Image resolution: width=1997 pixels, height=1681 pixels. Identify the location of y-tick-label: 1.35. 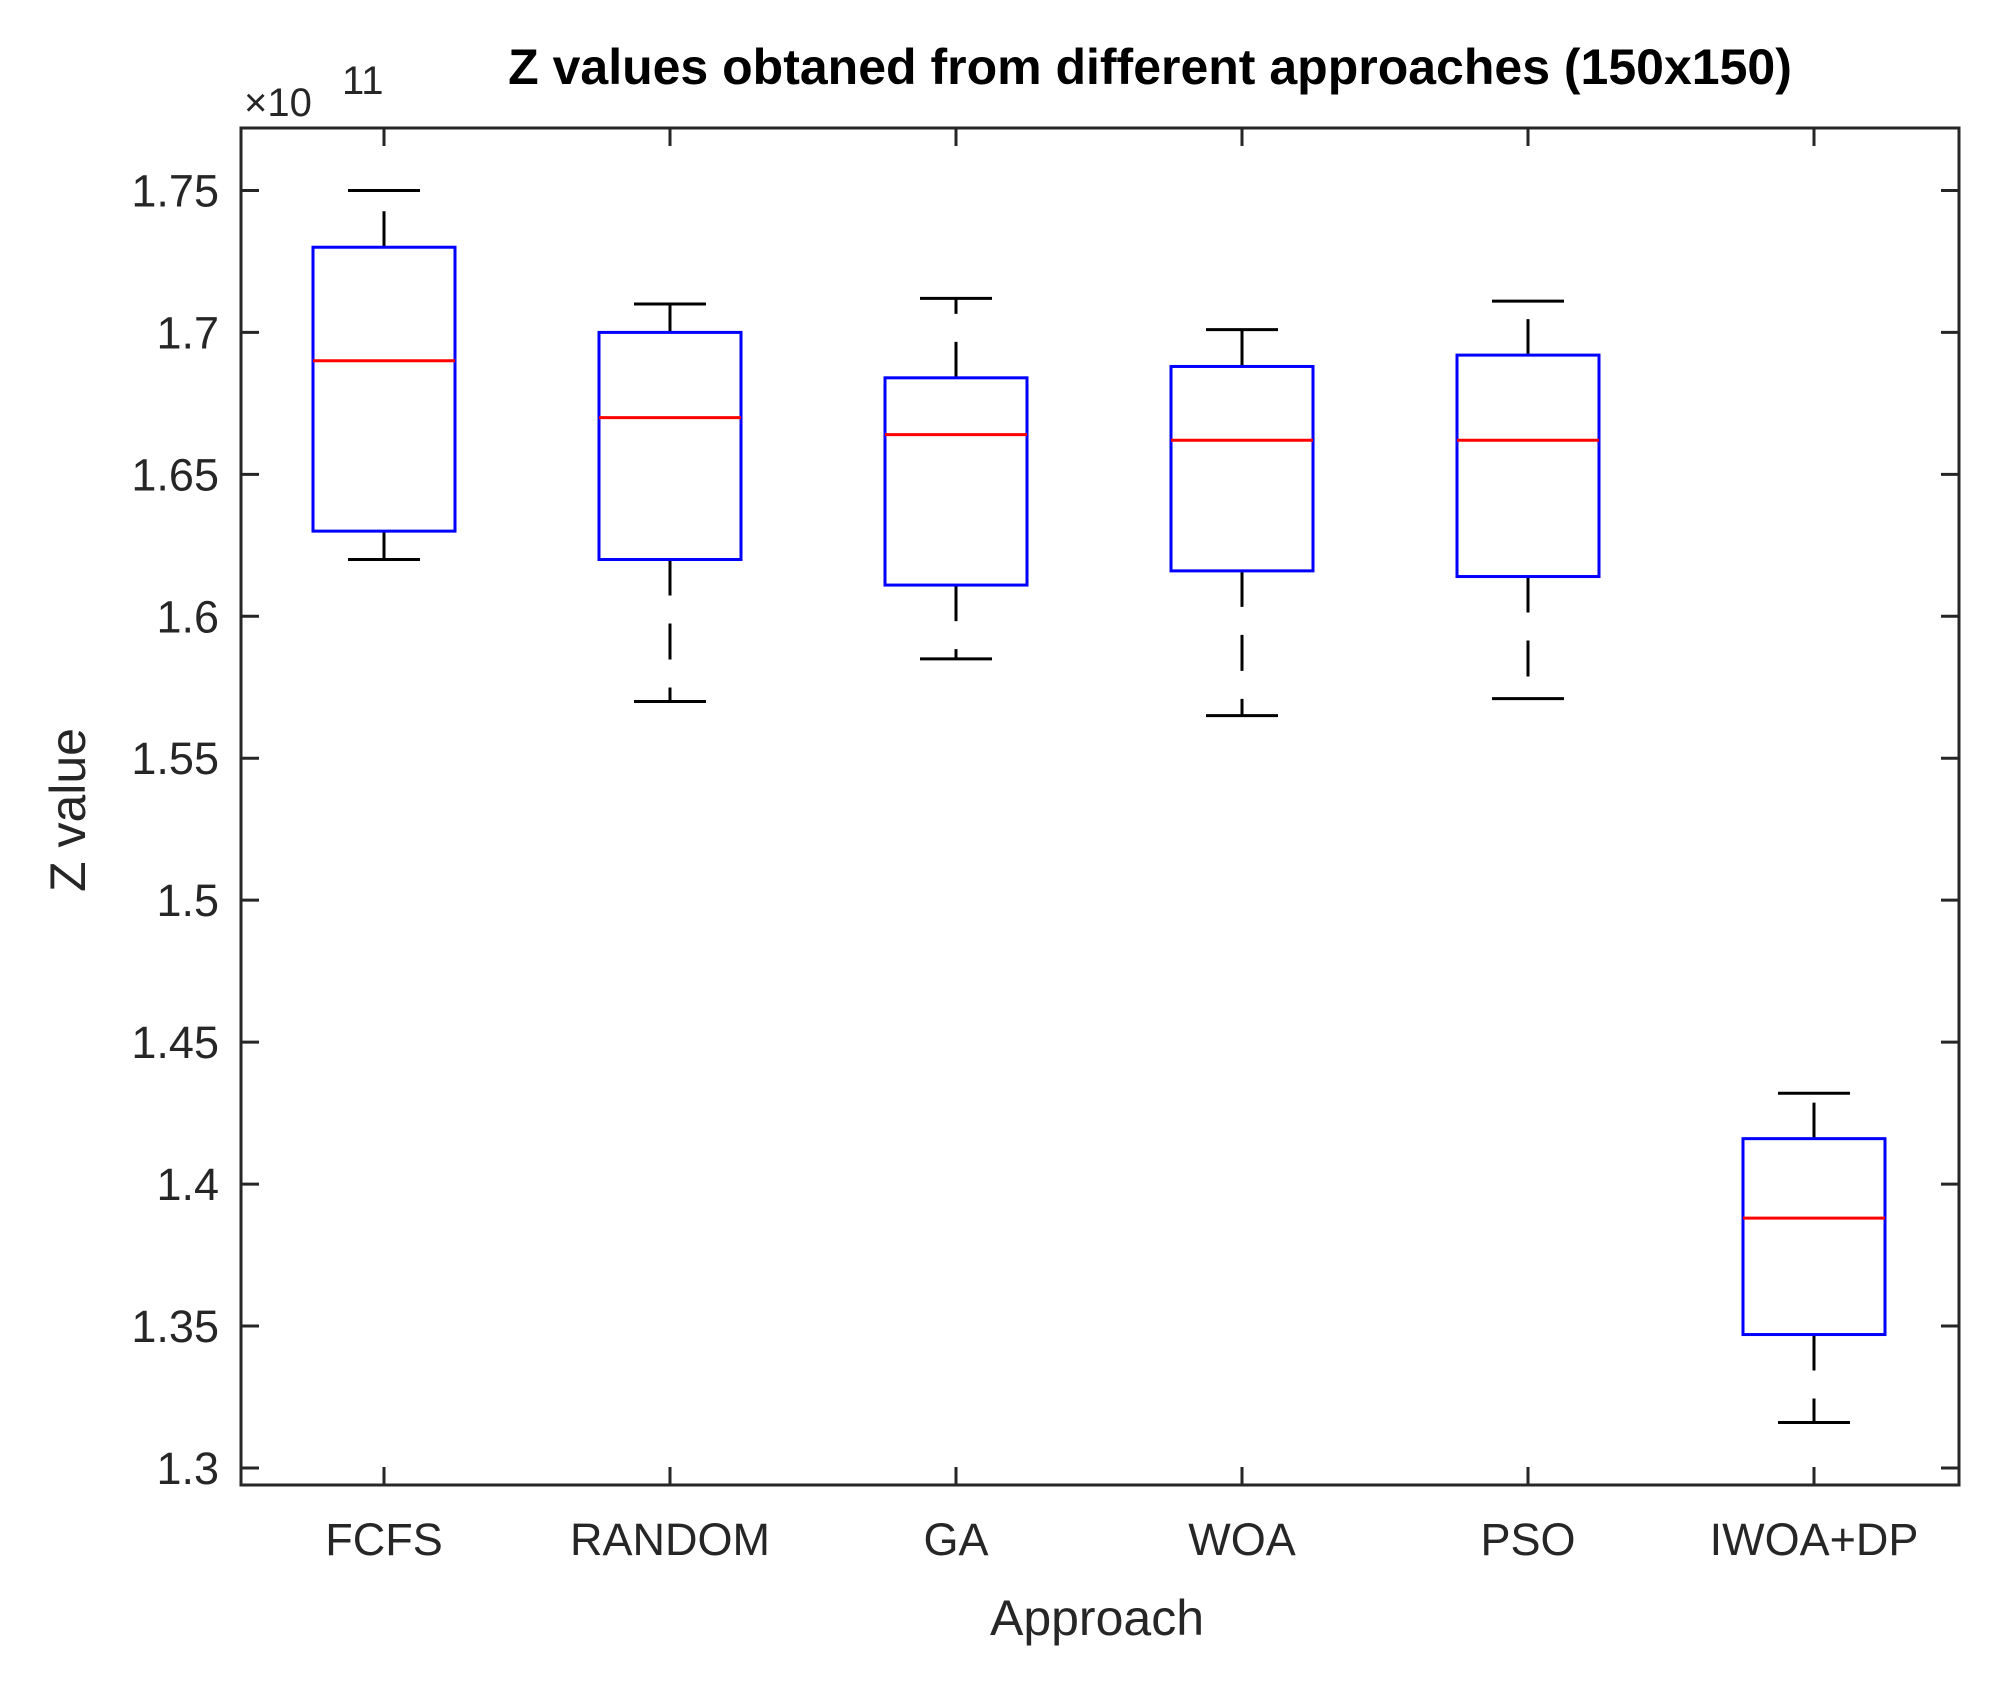
(175, 1326).